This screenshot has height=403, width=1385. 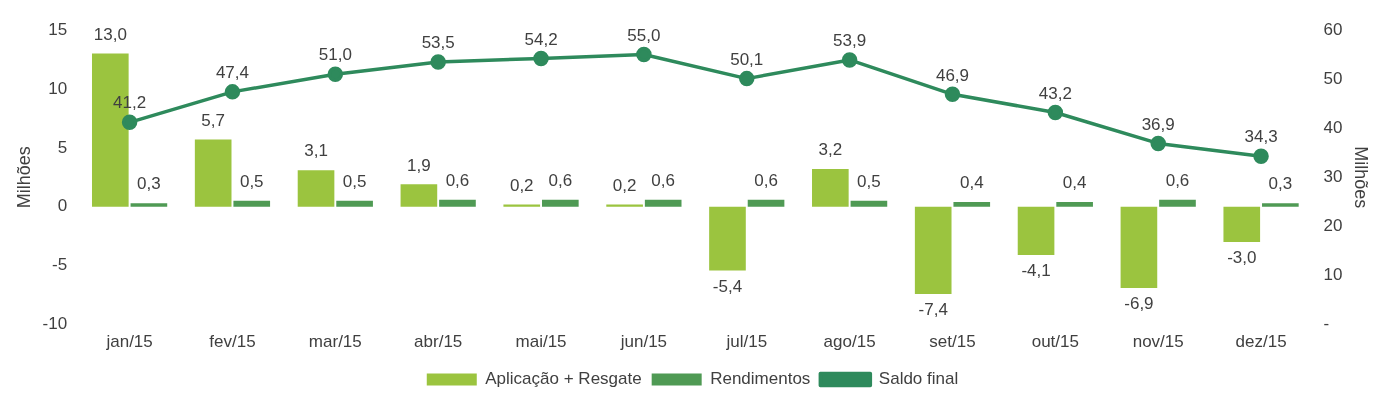 I want to click on y2-tick-label: 40, so click(x=1333, y=127).